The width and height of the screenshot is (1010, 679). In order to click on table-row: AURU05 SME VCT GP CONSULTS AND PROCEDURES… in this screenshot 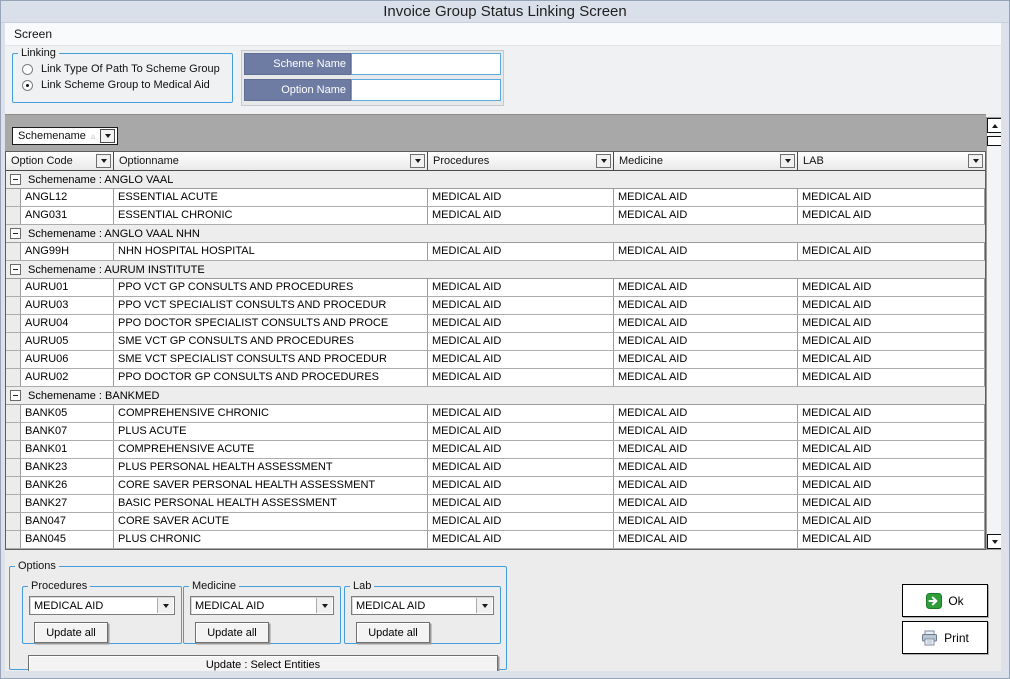, I will do `click(495, 342)`.